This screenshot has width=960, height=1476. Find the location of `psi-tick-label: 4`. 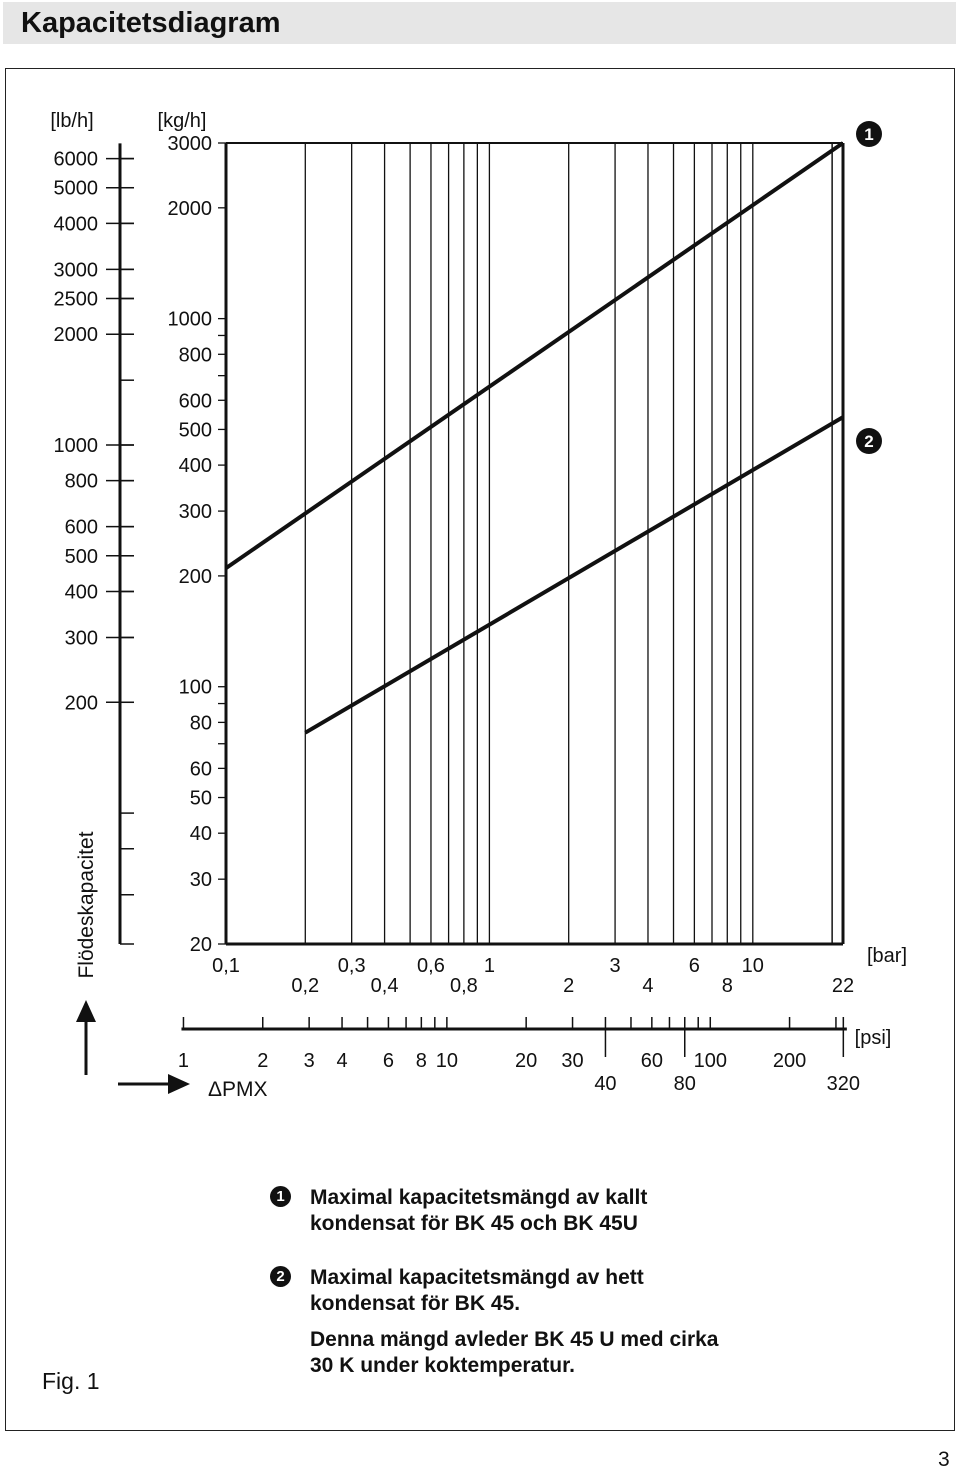

psi-tick-label: 4 is located at coordinates (341, 1061).